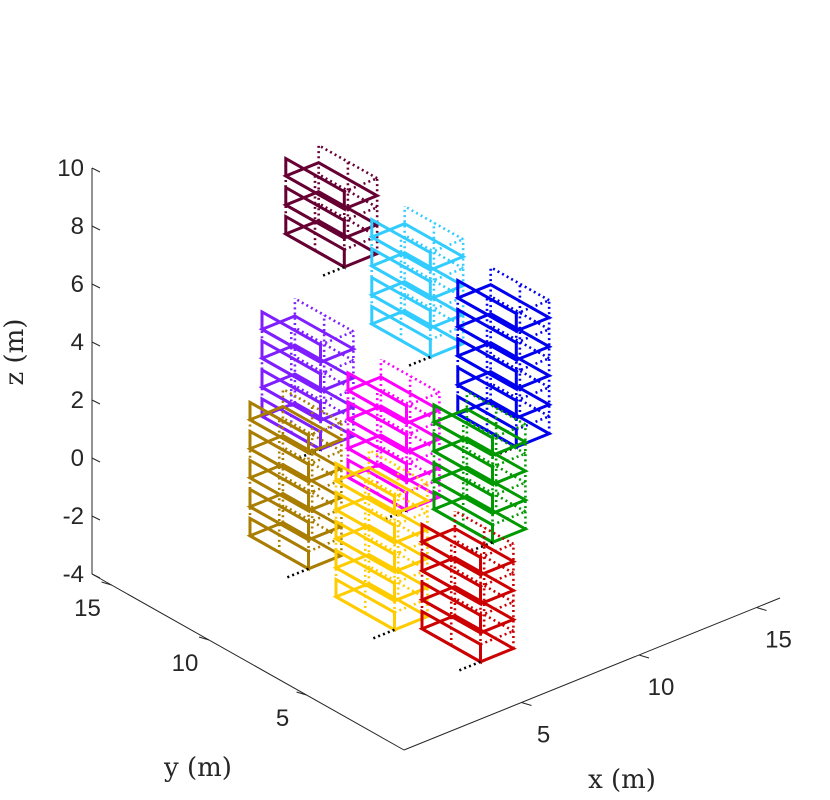 The width and height of the screenshot is (830, 800). Describe the element at coordinates (248, 662) in the screenshot. I see `y-axis-line` at that location.